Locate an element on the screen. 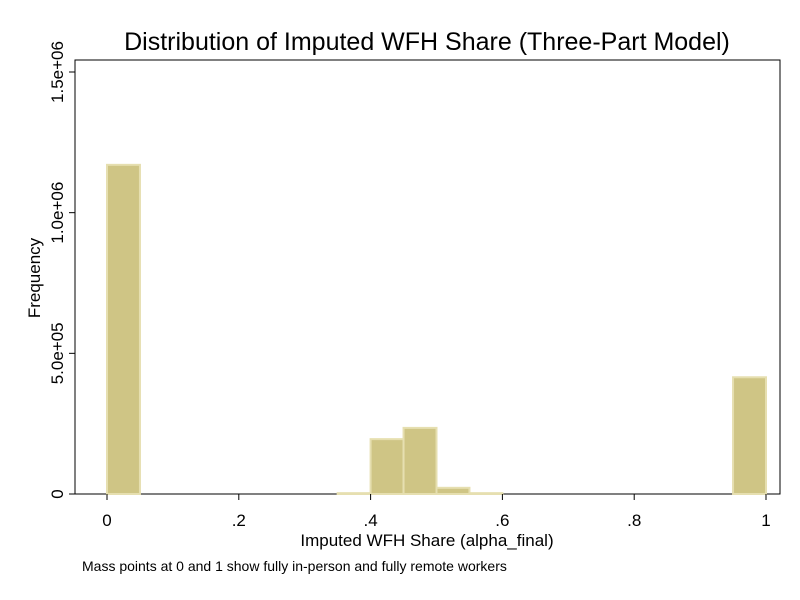  y-tick-label: 1.0e+06 is located at coordinates (57, 213).